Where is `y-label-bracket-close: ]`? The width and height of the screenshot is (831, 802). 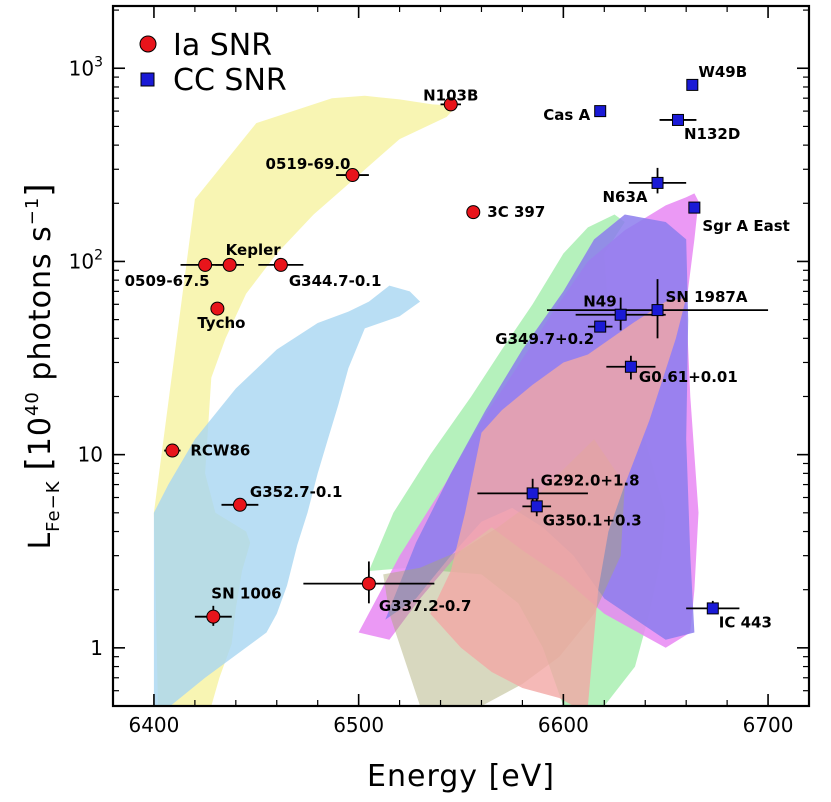 y-label-bracket-close: ] is located at coordinates (39, 189).